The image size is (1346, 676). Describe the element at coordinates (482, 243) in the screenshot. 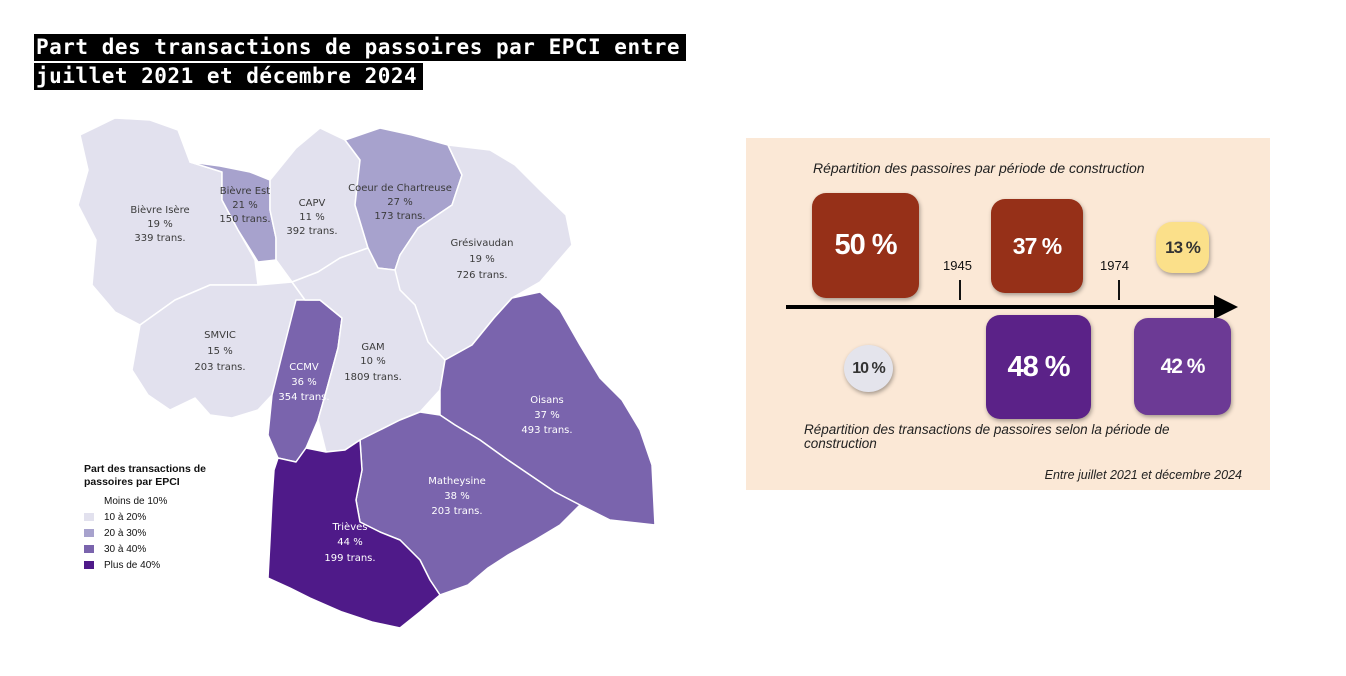

I see `label-gresivaudan-name: Grésivaudan` at that location.